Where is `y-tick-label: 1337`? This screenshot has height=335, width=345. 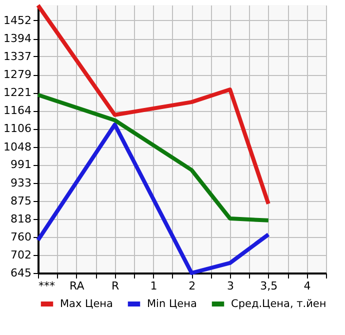 y-tick-label: 1337 is located at coordinates (18, 56).